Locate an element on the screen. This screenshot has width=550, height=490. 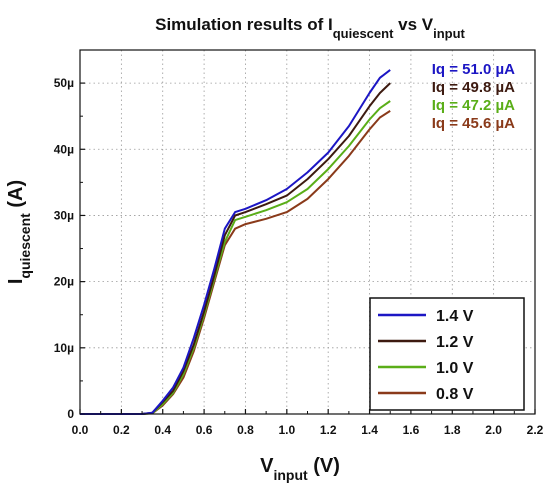
y-axis-label: Iquiescent (A) is located at coordinates (19, 232).